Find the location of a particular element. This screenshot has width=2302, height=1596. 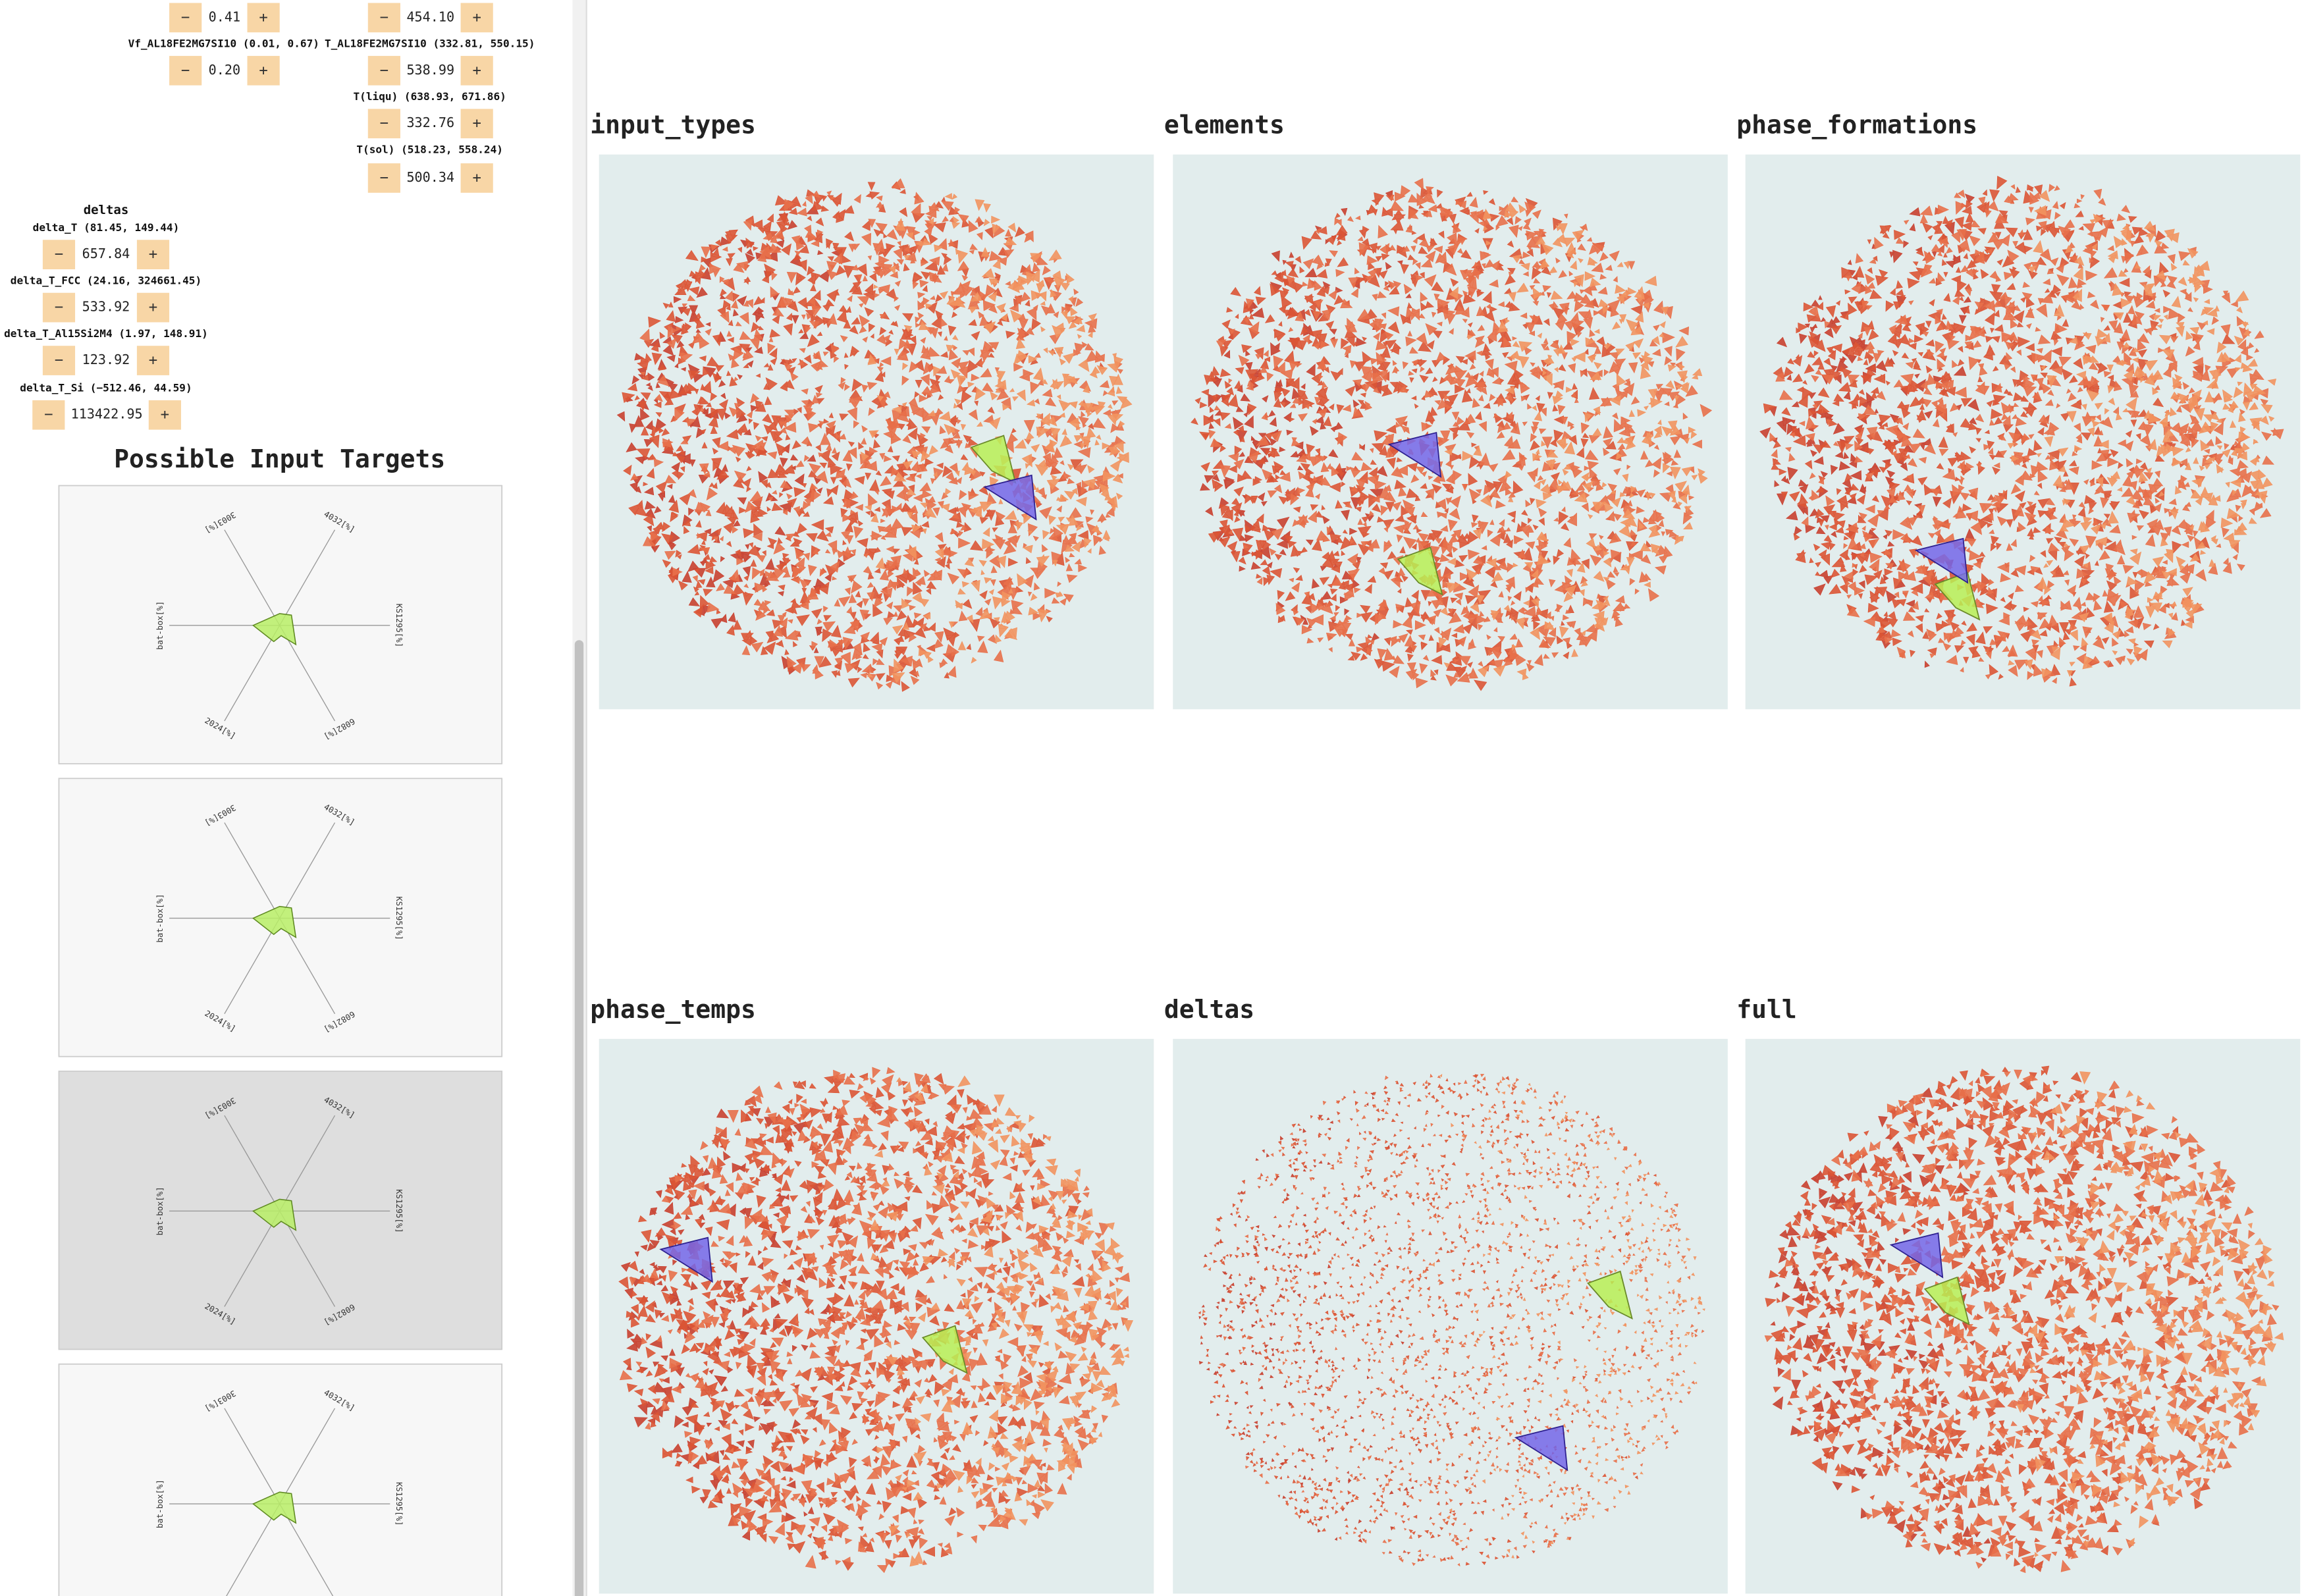

section-title: deltas is located at coordinates (106, 210).